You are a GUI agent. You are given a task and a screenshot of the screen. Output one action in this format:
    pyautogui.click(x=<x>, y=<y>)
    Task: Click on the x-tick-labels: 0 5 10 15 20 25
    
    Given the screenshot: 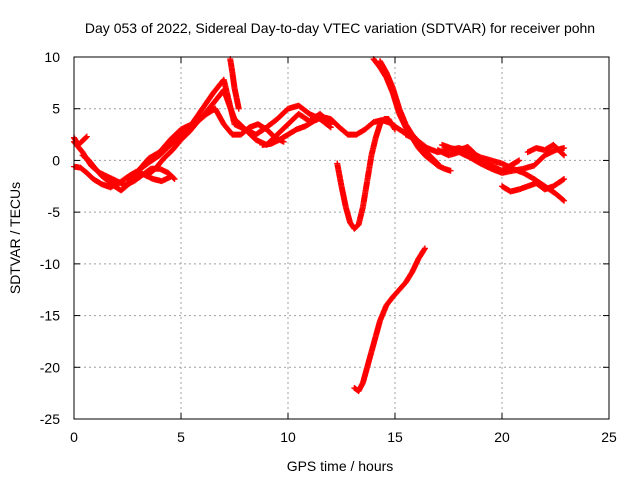 What is the action you would take?
    pyautogui.click(x=343, y=437)
    